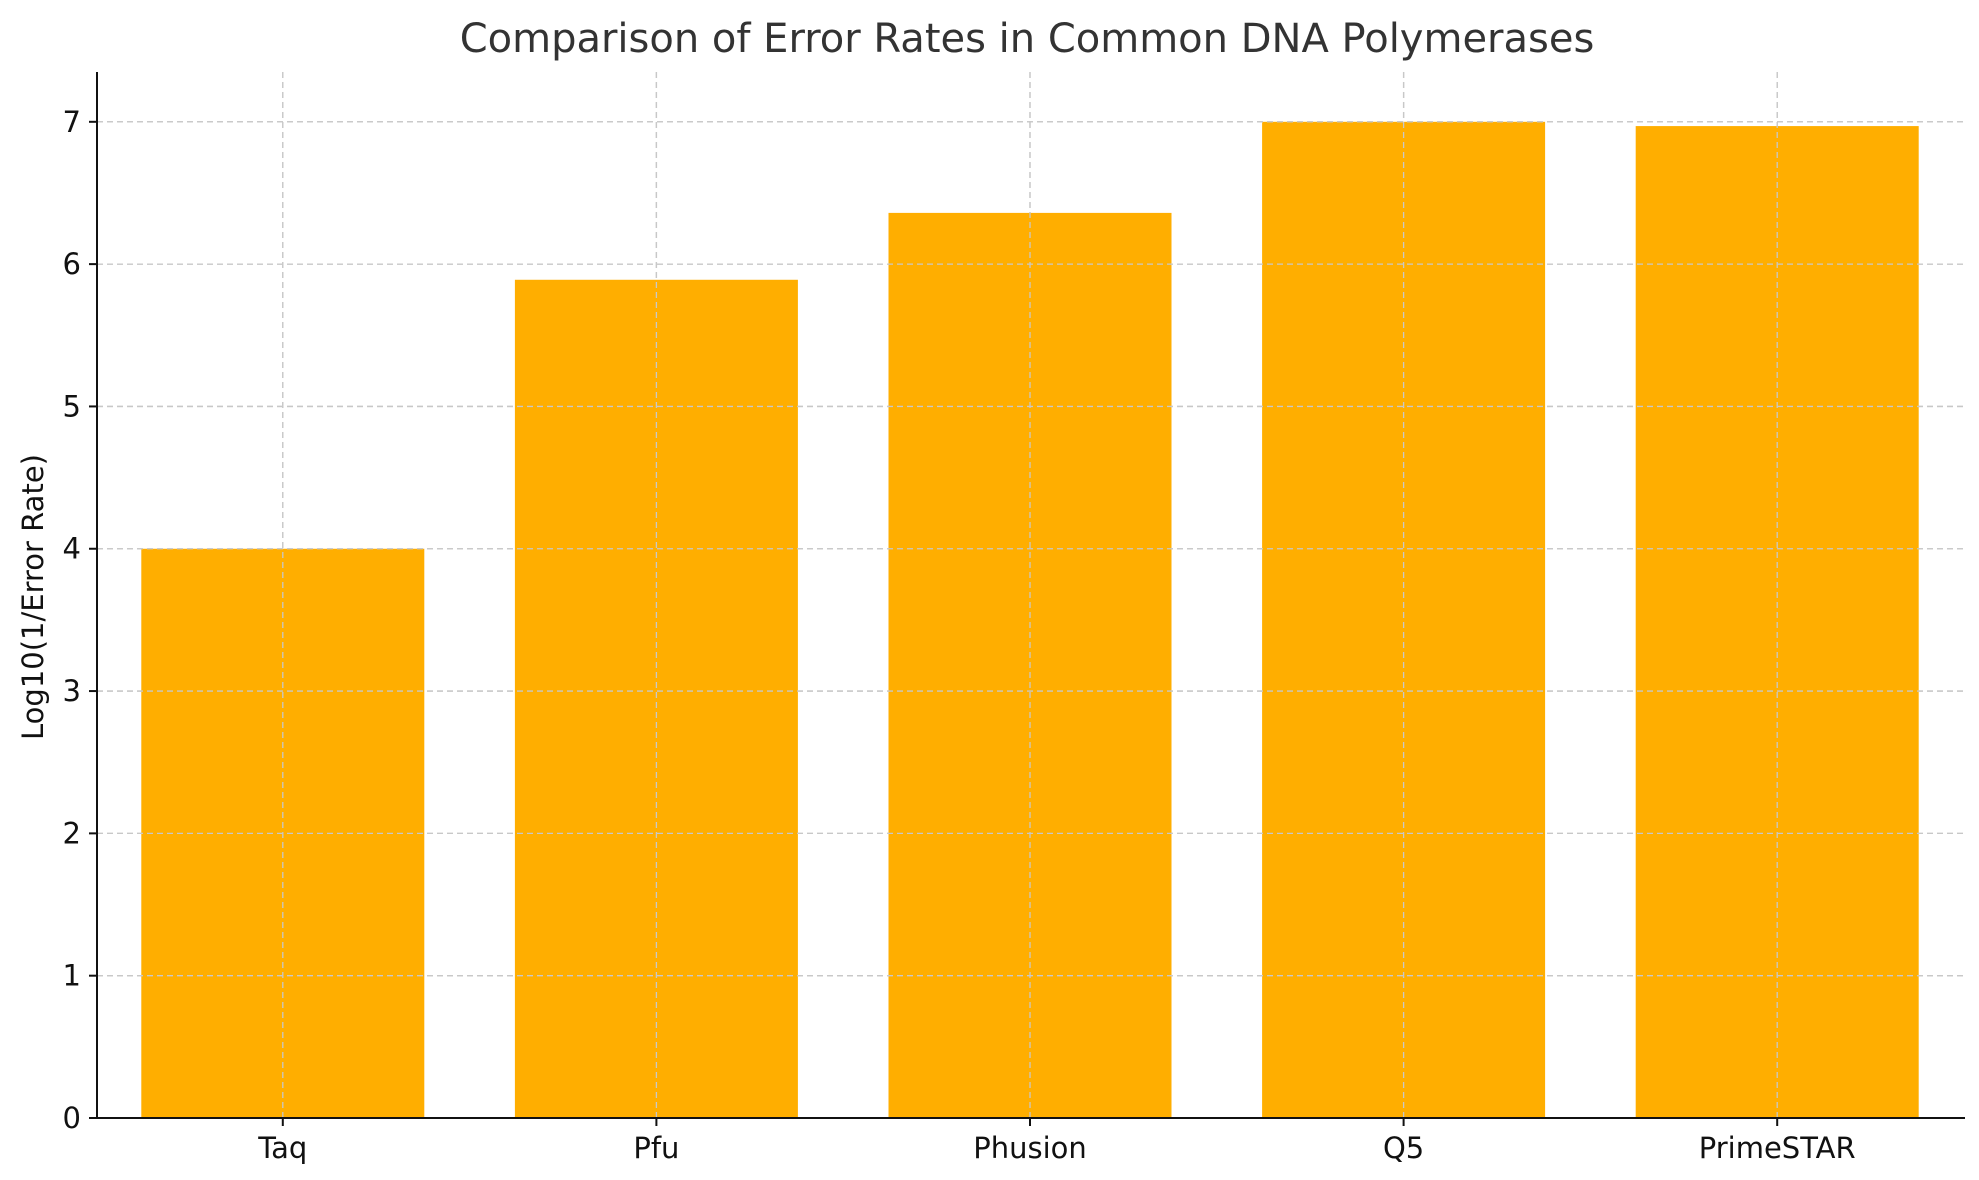 This screenshot has height=1180, width=1979. I want to click on y-tick-label: 1, so click(72, 976).